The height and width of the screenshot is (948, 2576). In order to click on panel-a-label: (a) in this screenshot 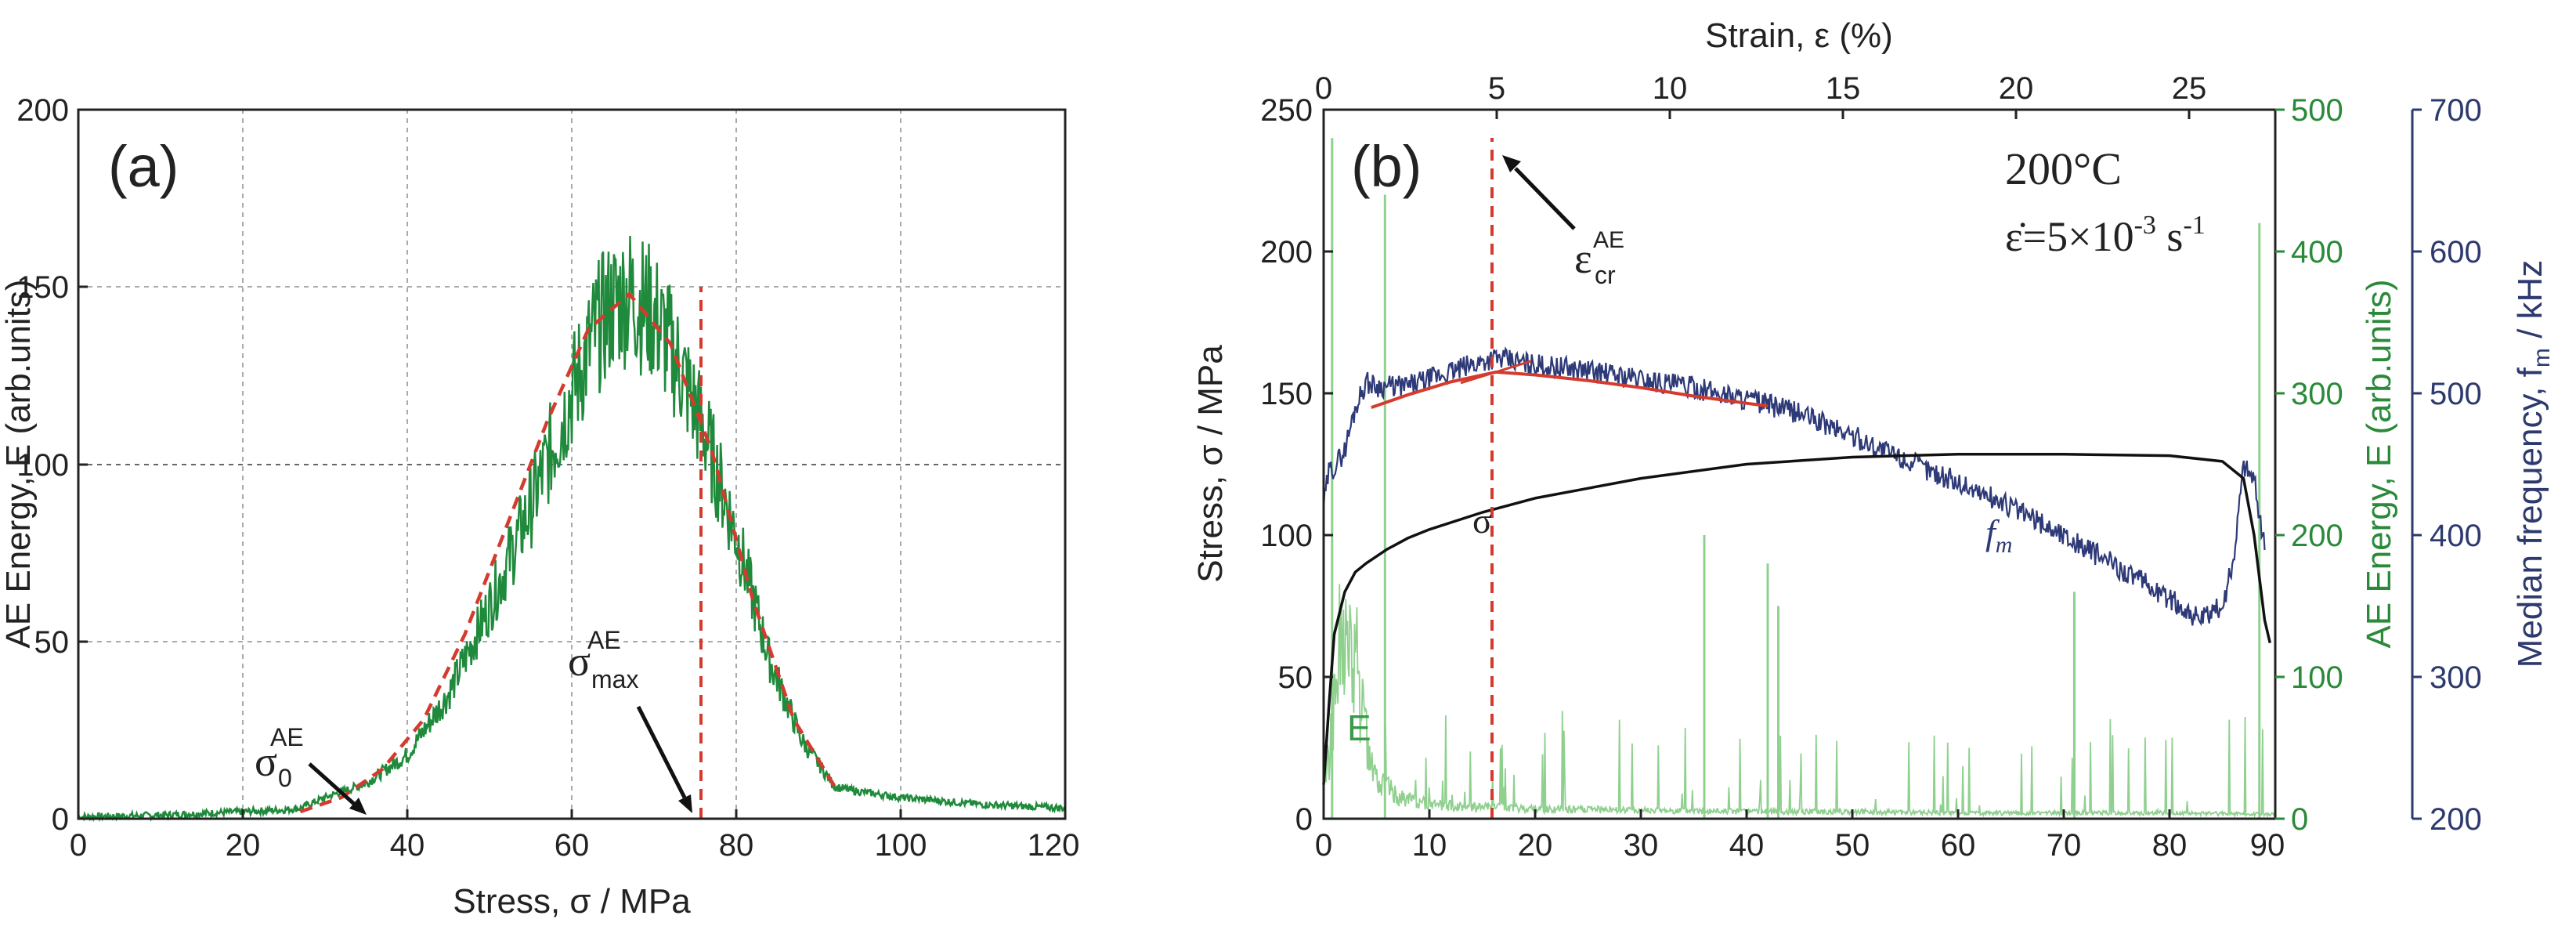, I will do `click(143, 166)`.